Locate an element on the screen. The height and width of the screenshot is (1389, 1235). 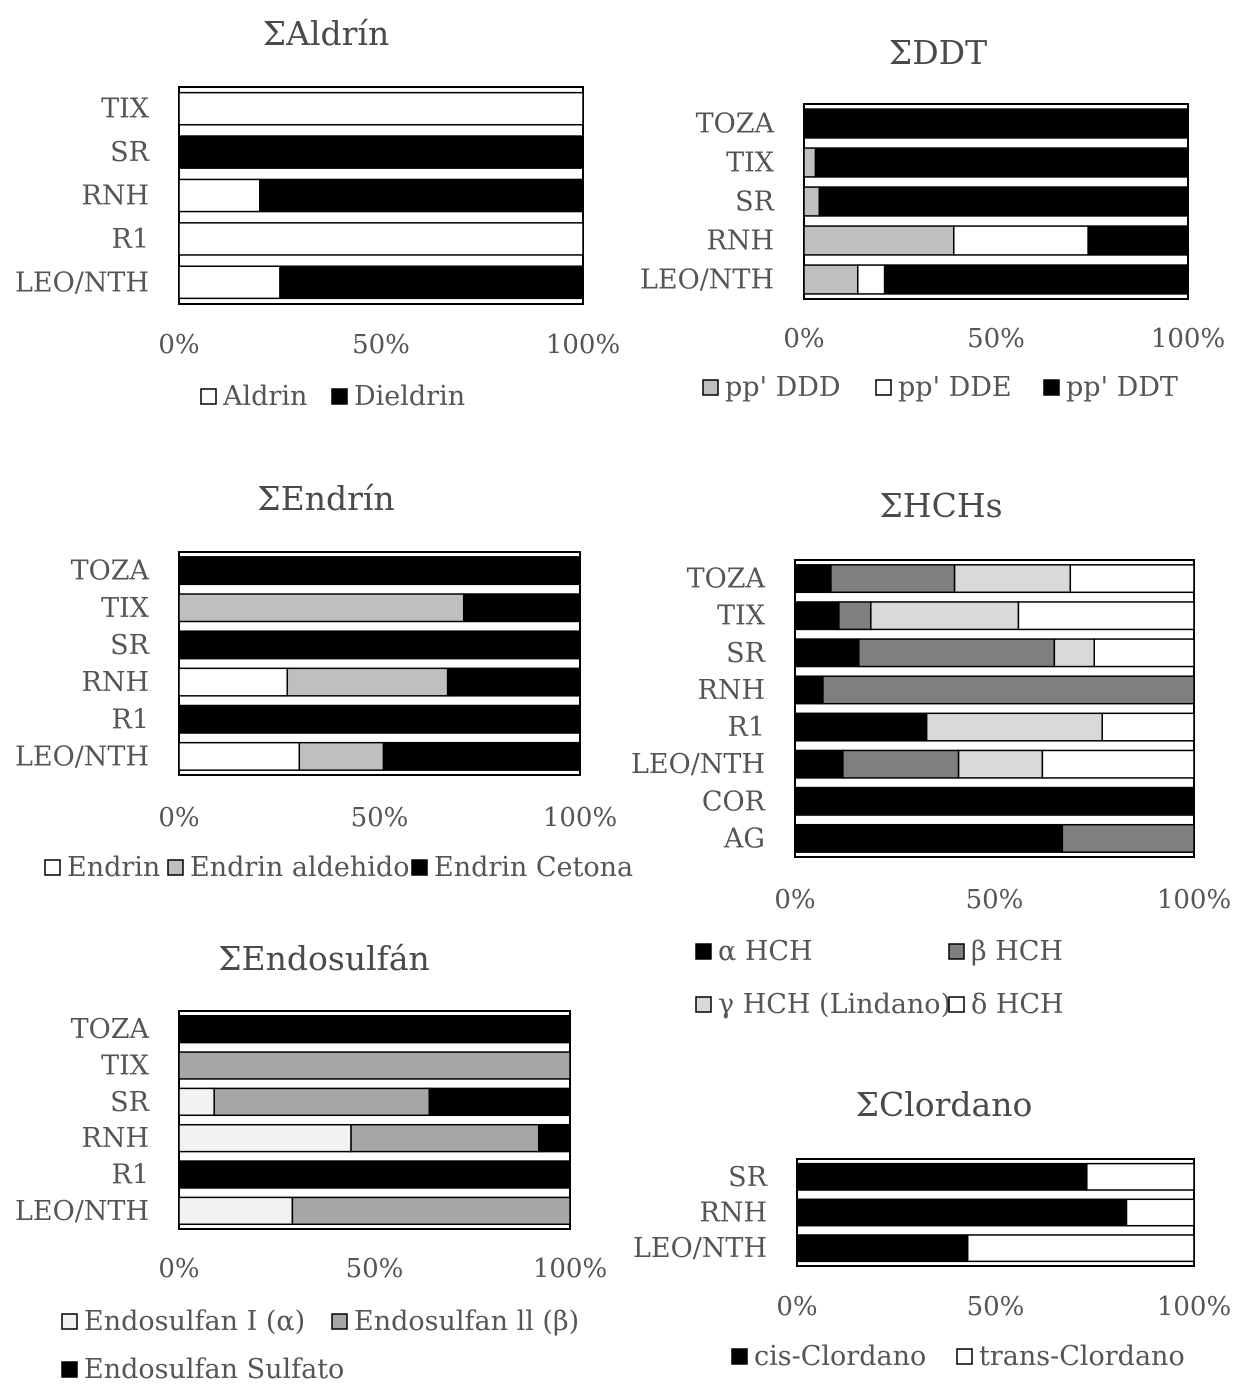
legend-label: α HCH is located at coordinates (765, 951).